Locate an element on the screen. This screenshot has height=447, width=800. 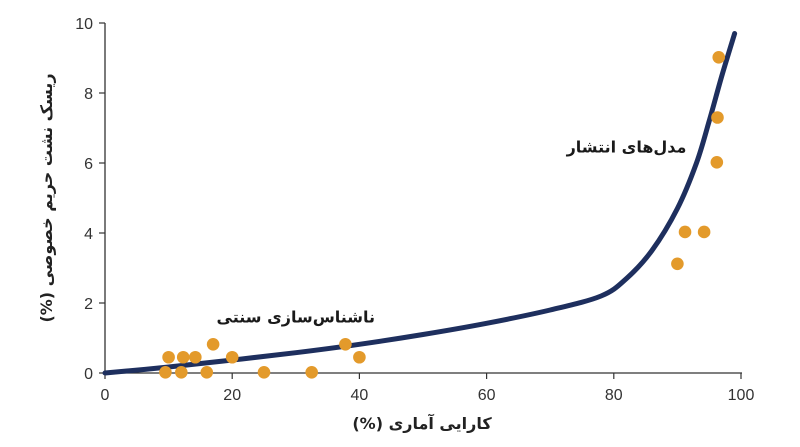
x-axis-ticks: 0 20 40 60 80 100 is located at coordinates (428, 388).